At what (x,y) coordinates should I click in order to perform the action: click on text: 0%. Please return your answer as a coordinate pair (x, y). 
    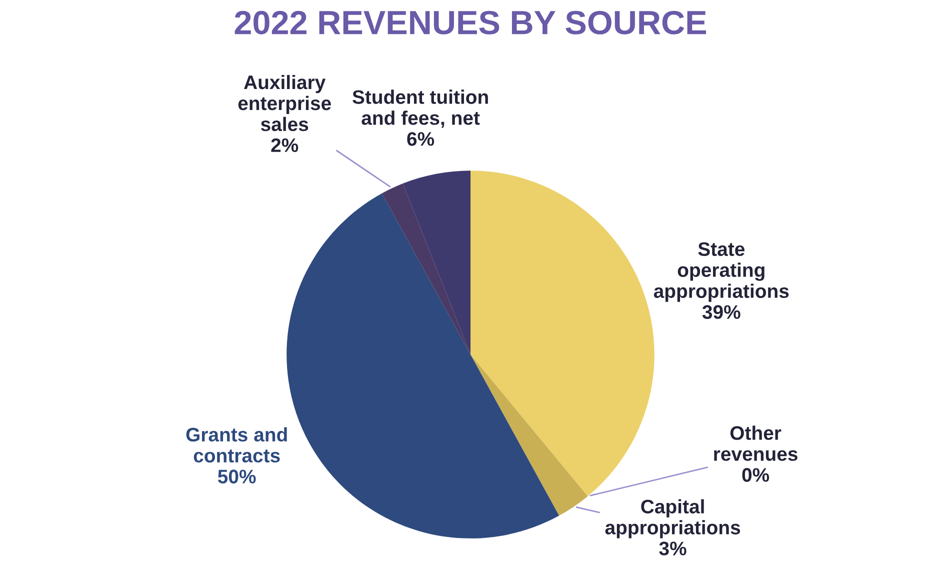
    Looking at the image, I should click on (756, 475).